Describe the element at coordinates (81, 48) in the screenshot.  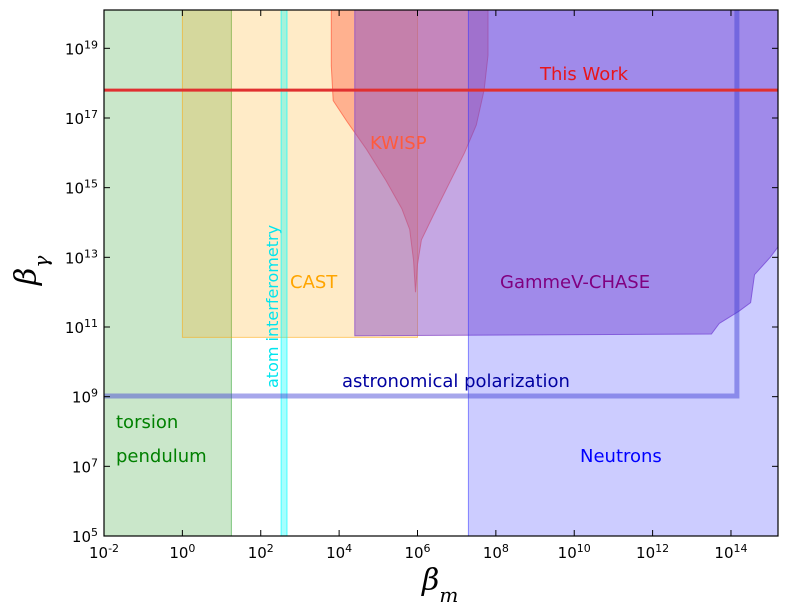
I see `y-tick-label: 10¹⁹` at that location.